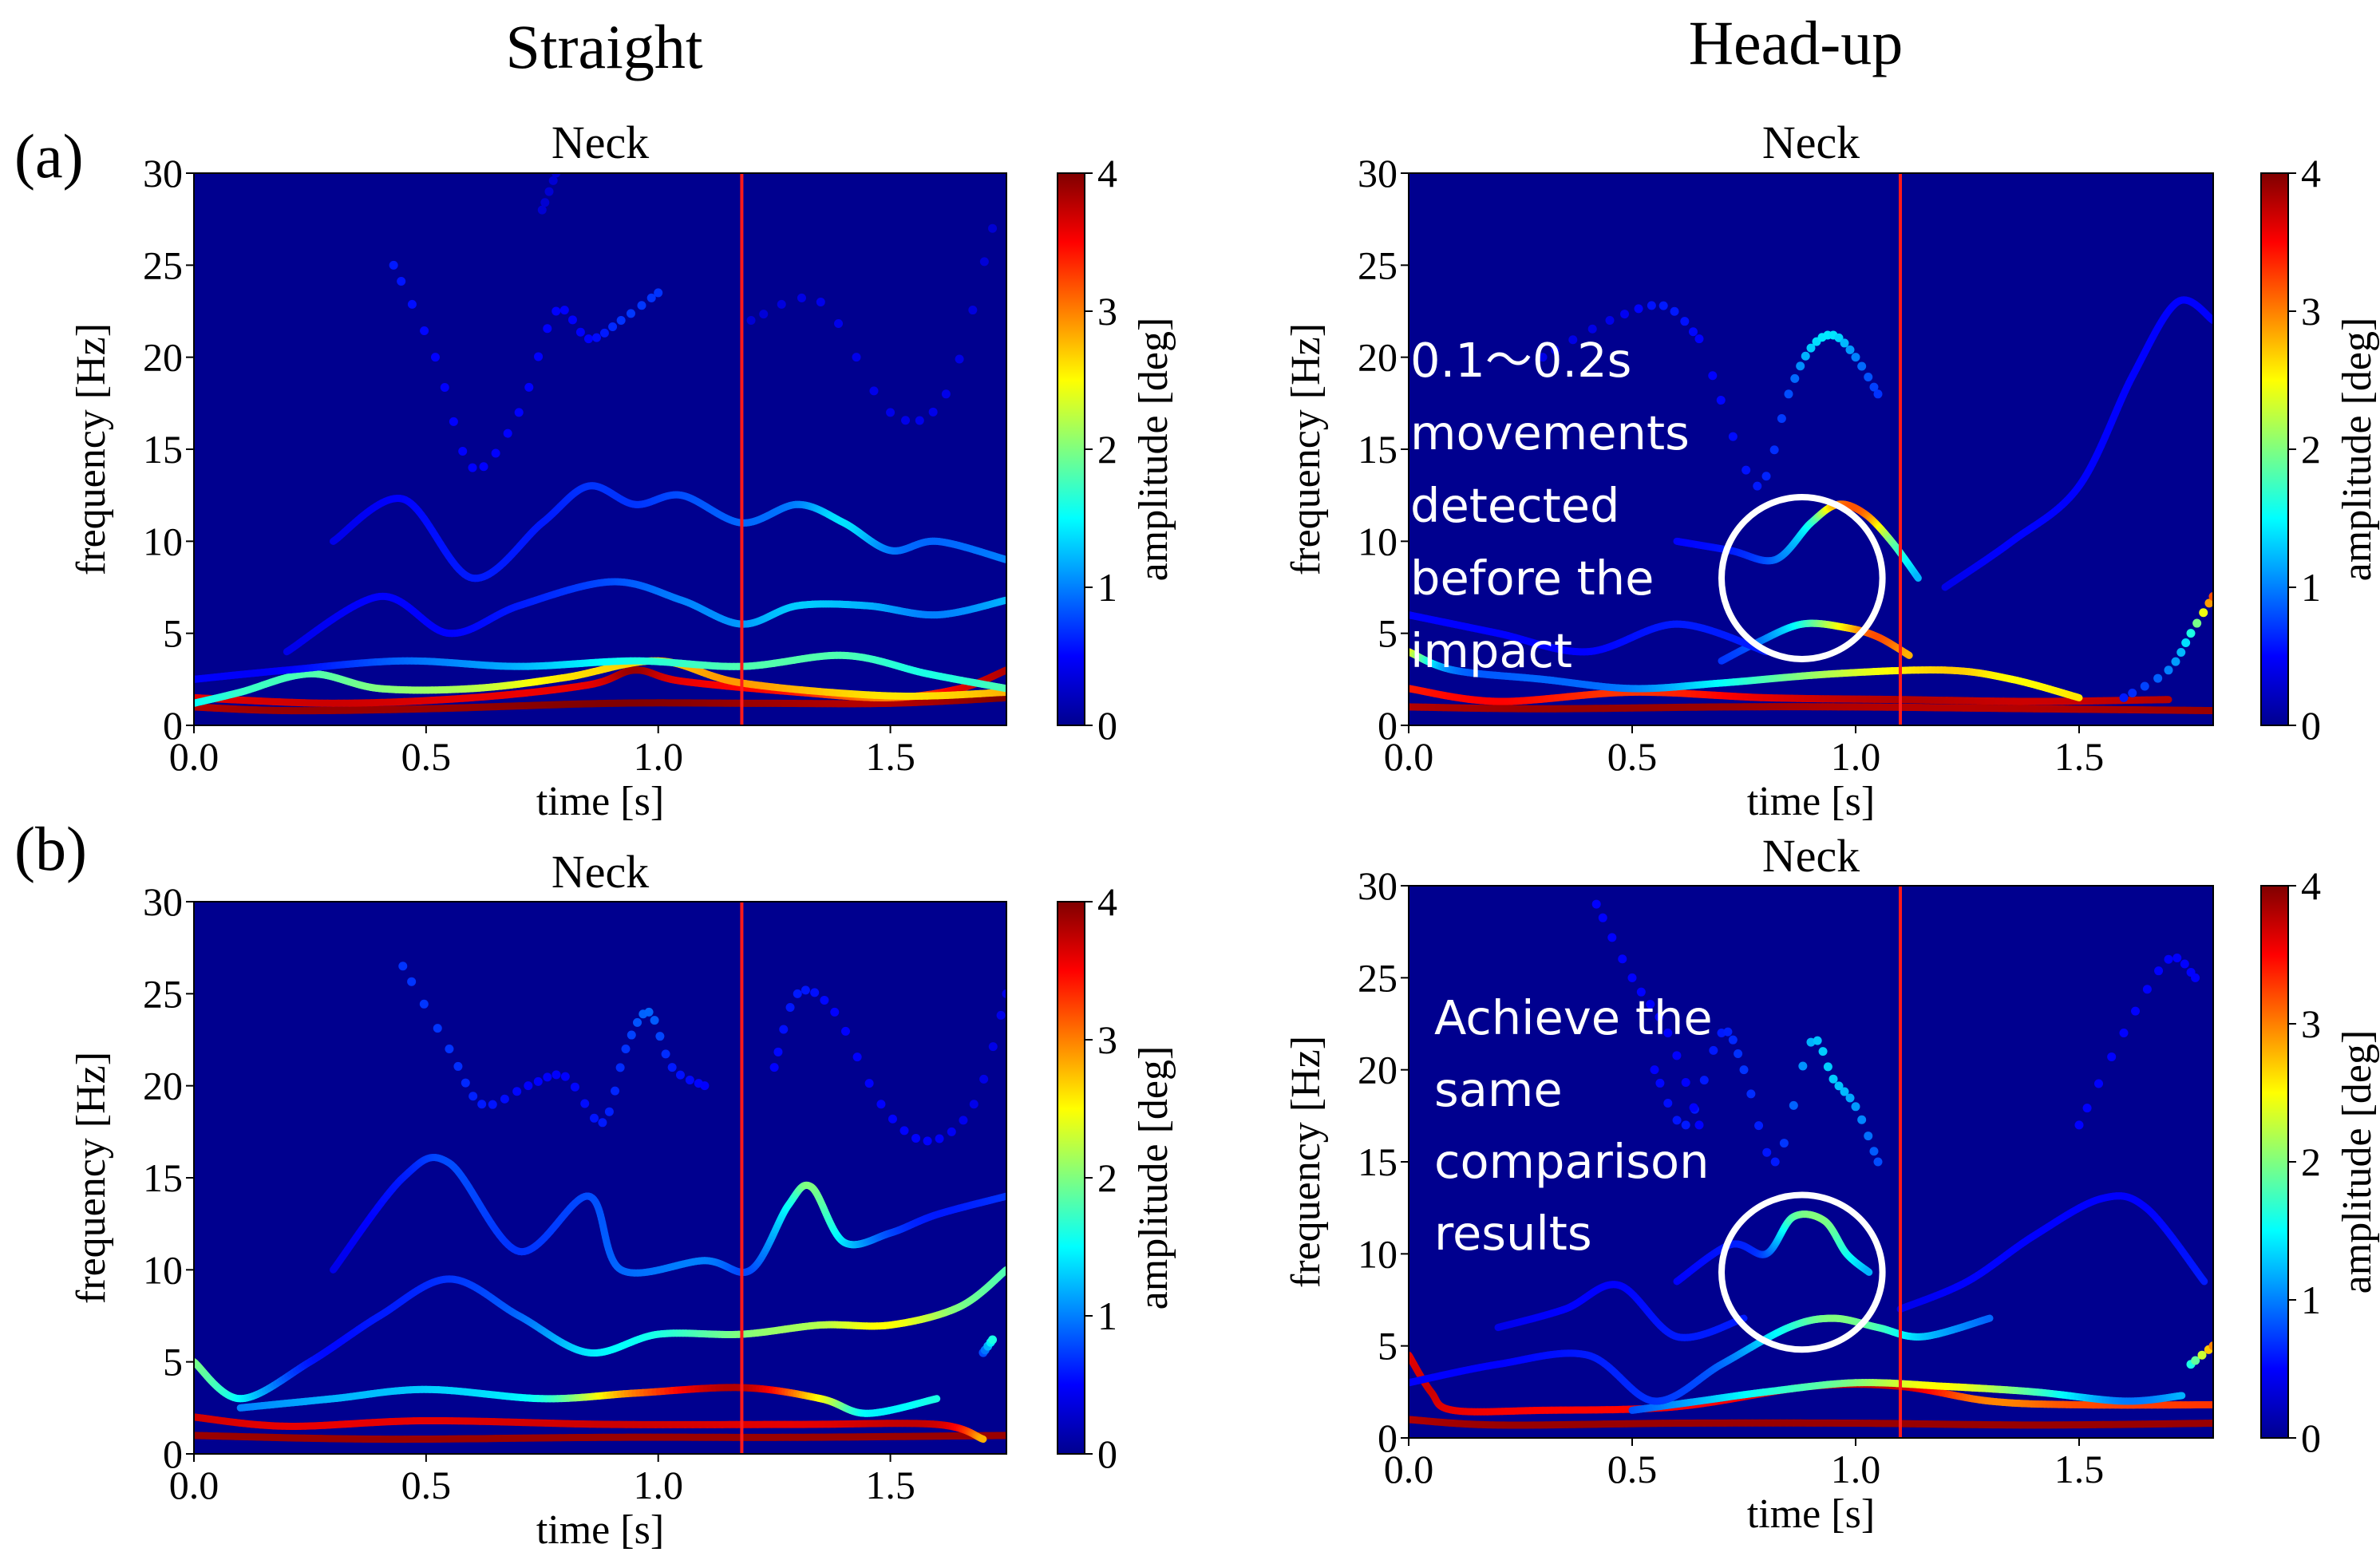  Describe the element at coordinates (1550, 432) in the screenshot. I see `annotation-line: movements` at that location.